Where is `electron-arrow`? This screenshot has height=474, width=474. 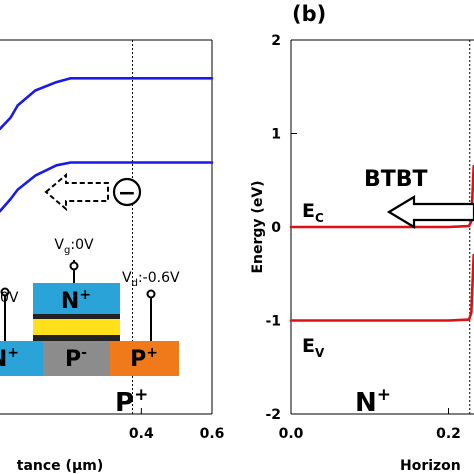 electron-arrow is located at coordinates (76, 192).